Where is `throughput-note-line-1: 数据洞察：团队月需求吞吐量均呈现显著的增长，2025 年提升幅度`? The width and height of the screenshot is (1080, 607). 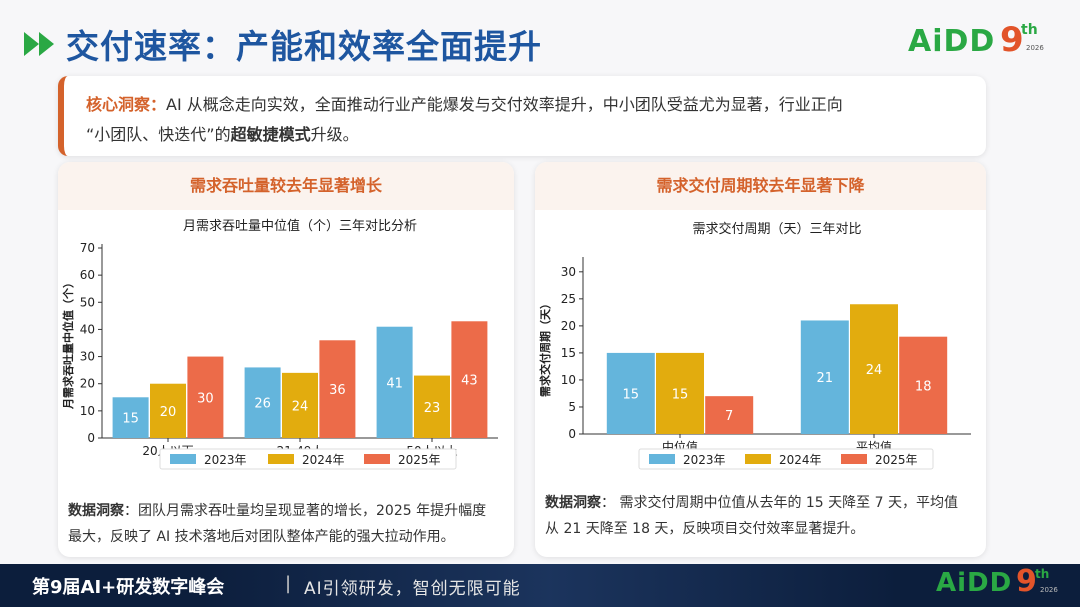
throughput-note-line-1: 数据洞察：团队月需求吞吐量均呈现显著的增长，2025 年提升幅度 is located at coordinates (277, 511).